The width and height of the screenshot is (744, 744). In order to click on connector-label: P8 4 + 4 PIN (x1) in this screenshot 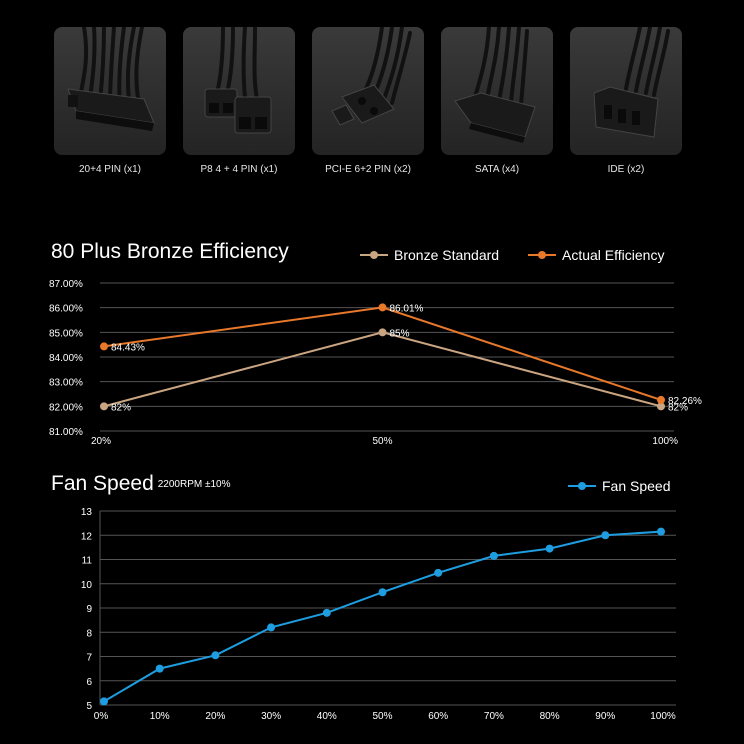, I will do `click(239, 169)`.